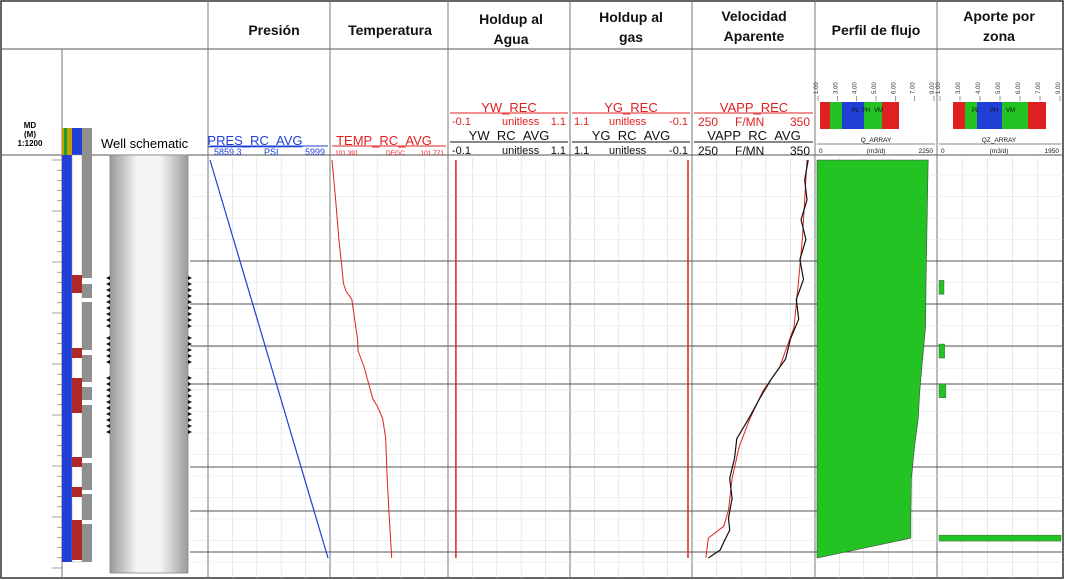 This screenshot has height=580, width=1065. I want to click on q-array-area, so click(872, 359).